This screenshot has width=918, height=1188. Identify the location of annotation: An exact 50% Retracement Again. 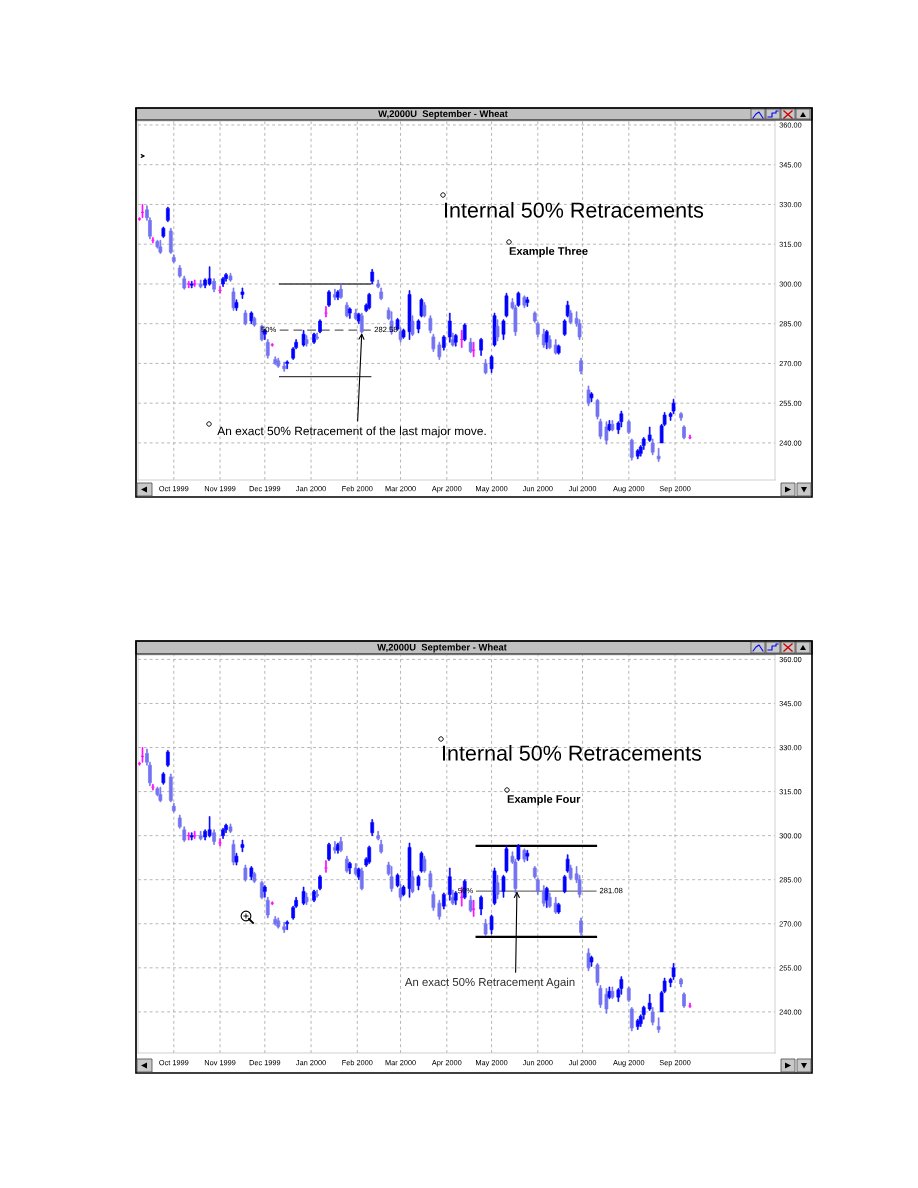
(489, 983).